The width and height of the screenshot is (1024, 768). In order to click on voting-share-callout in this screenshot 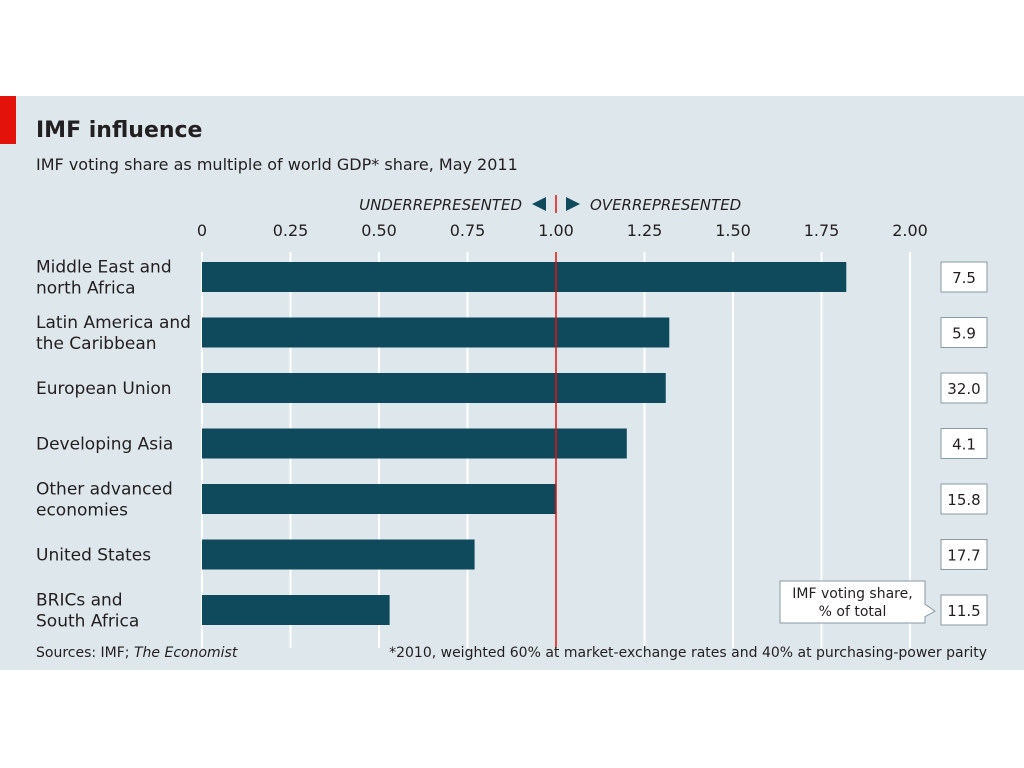, I will do `click(857, 602)`.